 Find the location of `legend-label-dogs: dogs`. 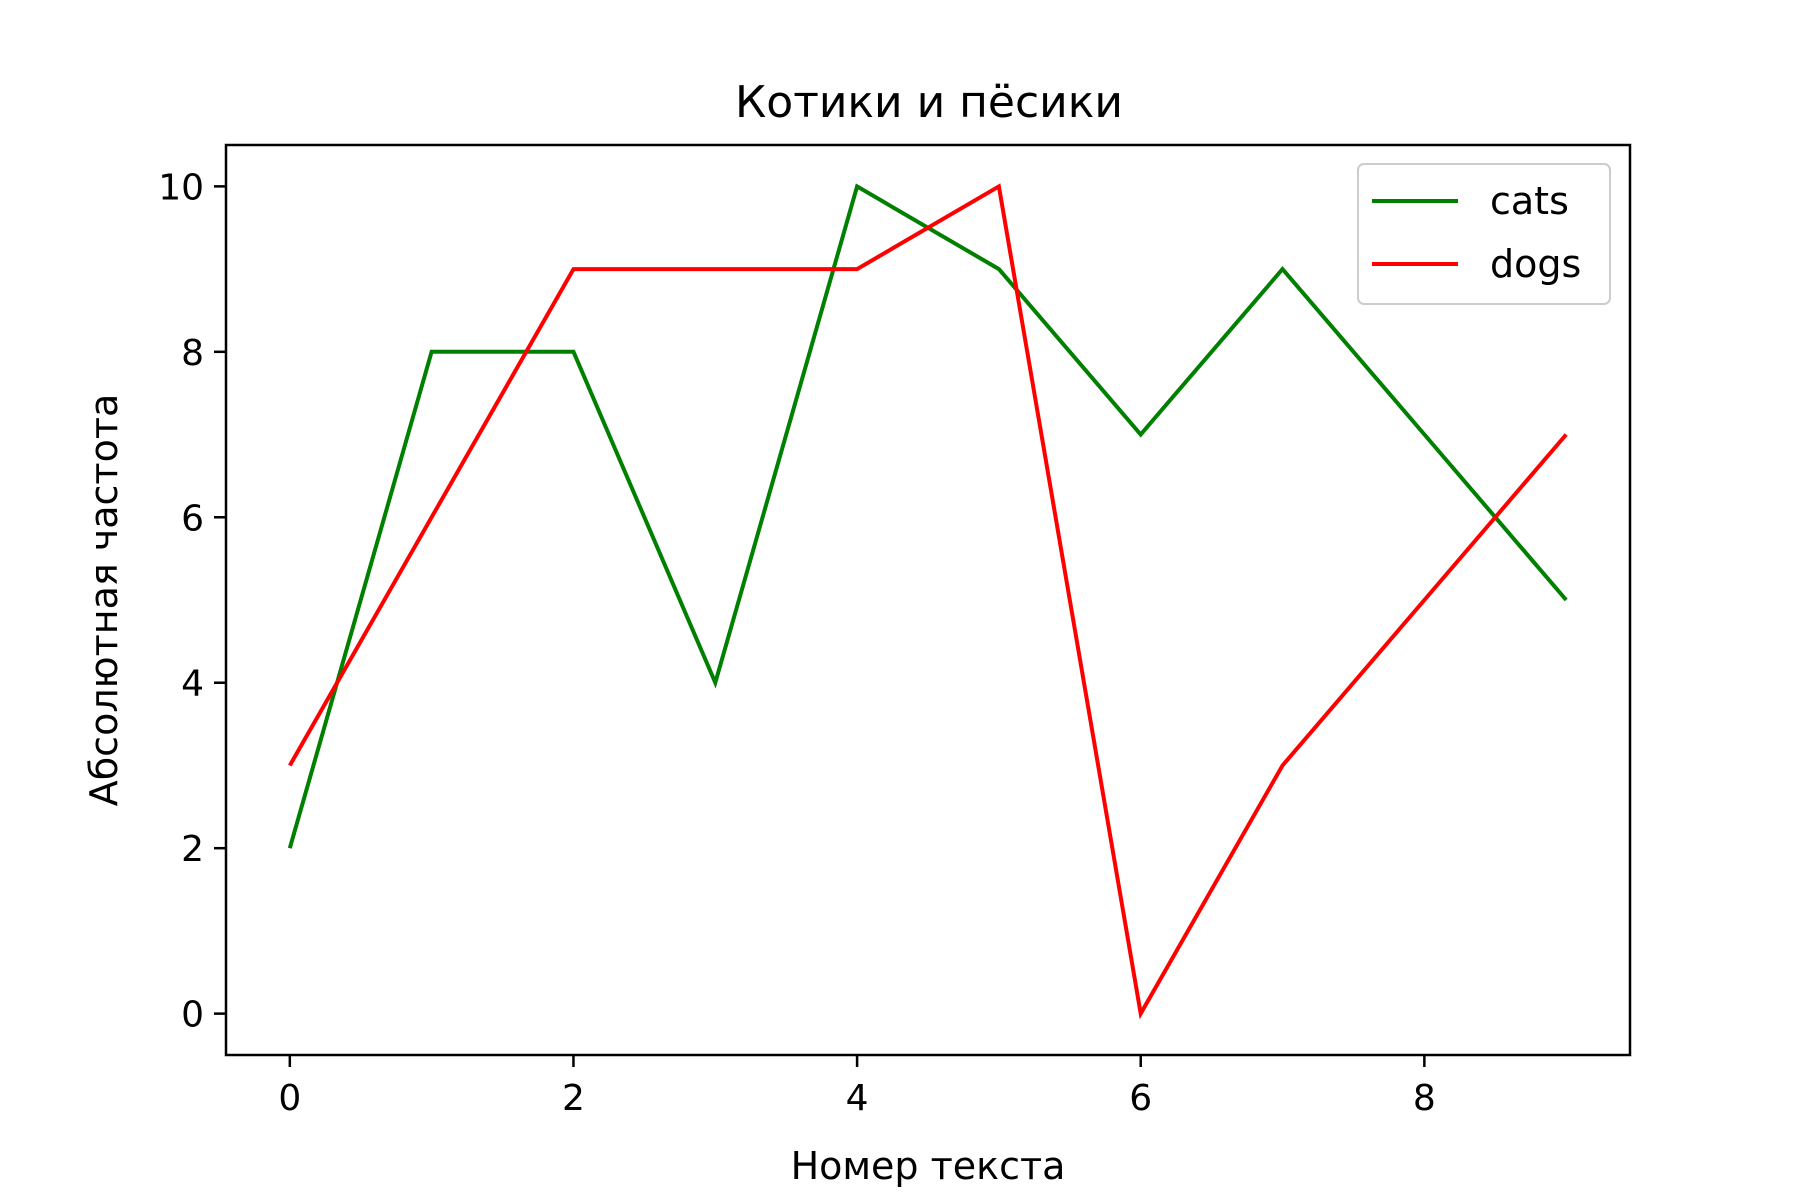

legend-label-dogs: dogs is located at coordinates (1535, 264).